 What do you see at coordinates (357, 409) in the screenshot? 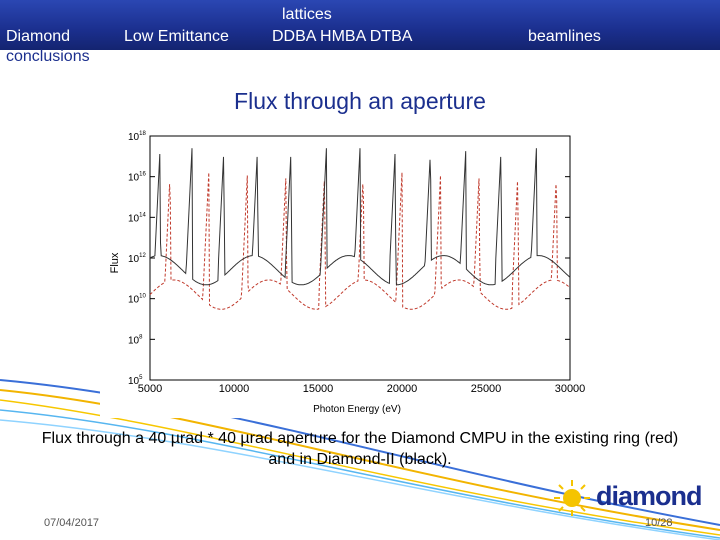
I see `x-axis-label: Photon Energy (eV)` at bounding box center [357, 409].